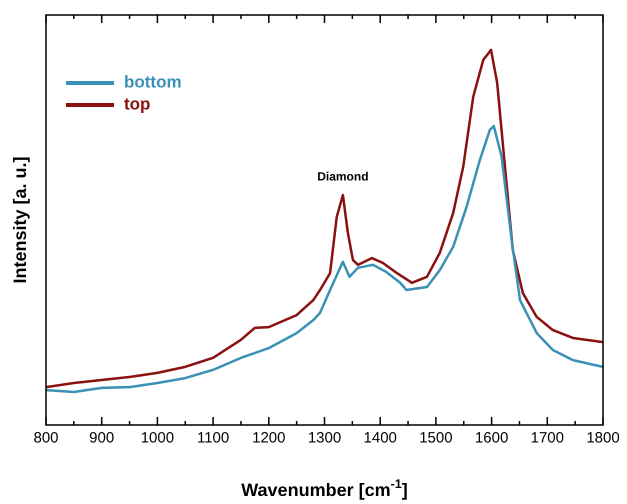  What do you see at coordinates (213, 438) in the screenshot?
I see `x-tick-label: 1100` at bounding box center [213, 438].